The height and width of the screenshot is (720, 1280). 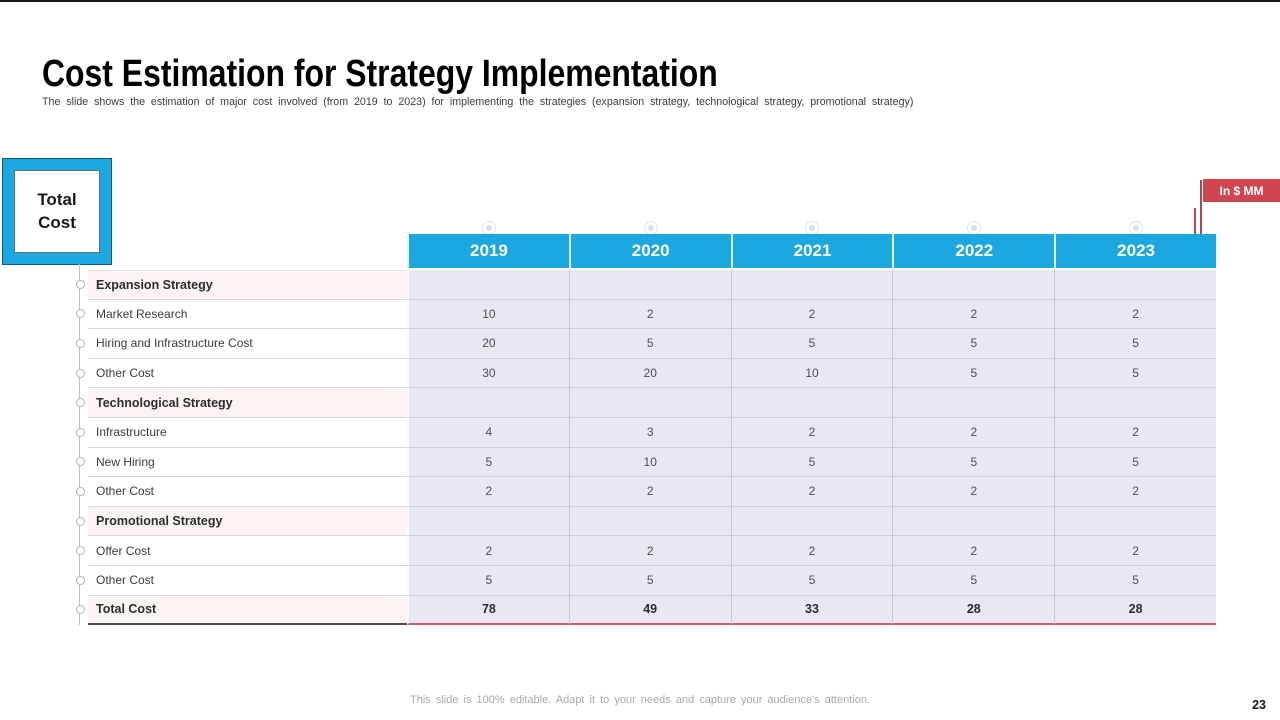 What do you see at coordinates (79, 444) in the screenshot?
I see `timeline-connector-line` at bounding box center [79, 444].